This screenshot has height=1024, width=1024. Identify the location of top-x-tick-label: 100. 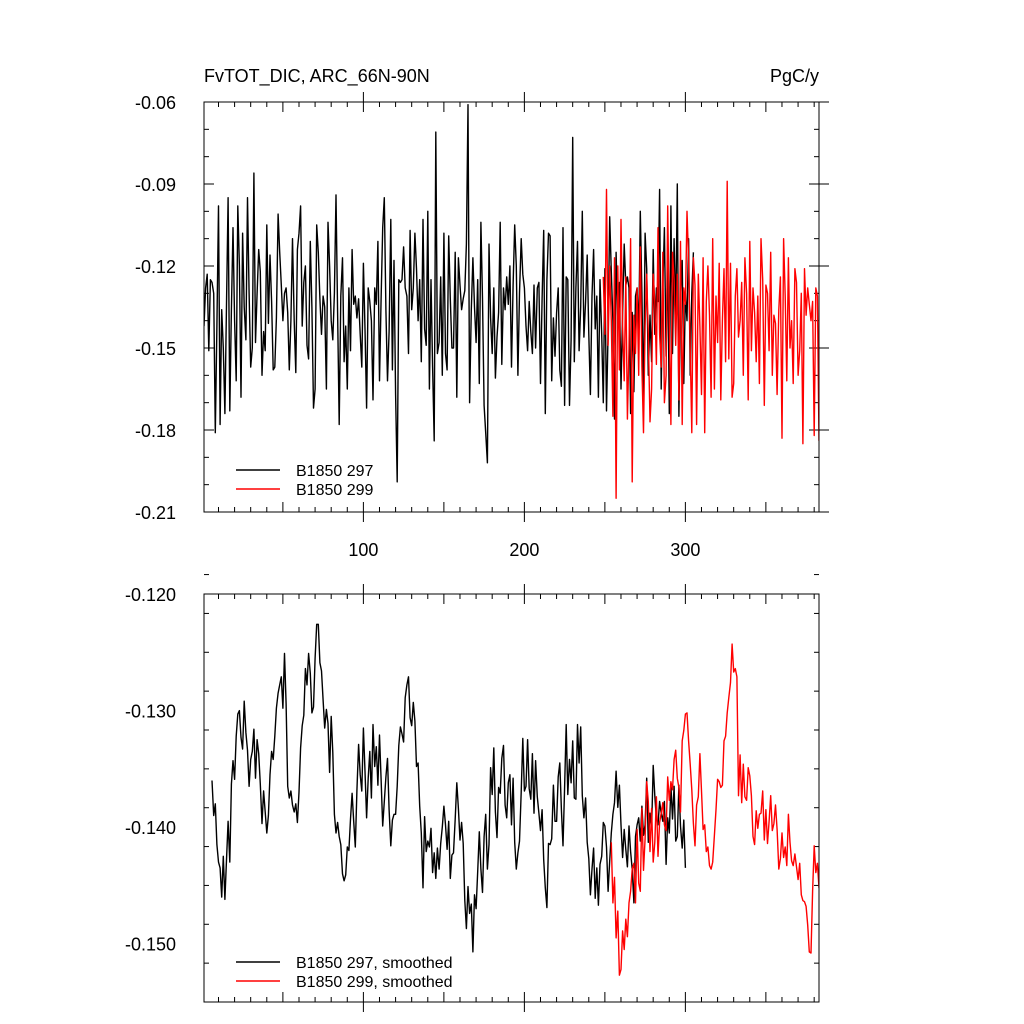
(363, 550).